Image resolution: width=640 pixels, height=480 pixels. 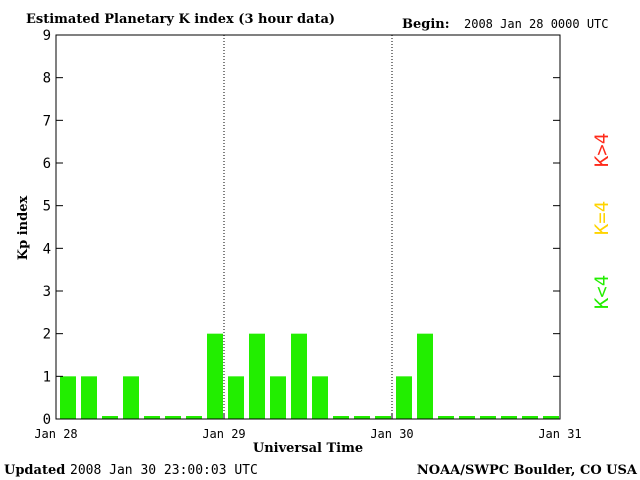 What do you see at coordinates (34, 470) in the screenshot?
I see `updated-label: Updated` at bounding box center [34, 470].